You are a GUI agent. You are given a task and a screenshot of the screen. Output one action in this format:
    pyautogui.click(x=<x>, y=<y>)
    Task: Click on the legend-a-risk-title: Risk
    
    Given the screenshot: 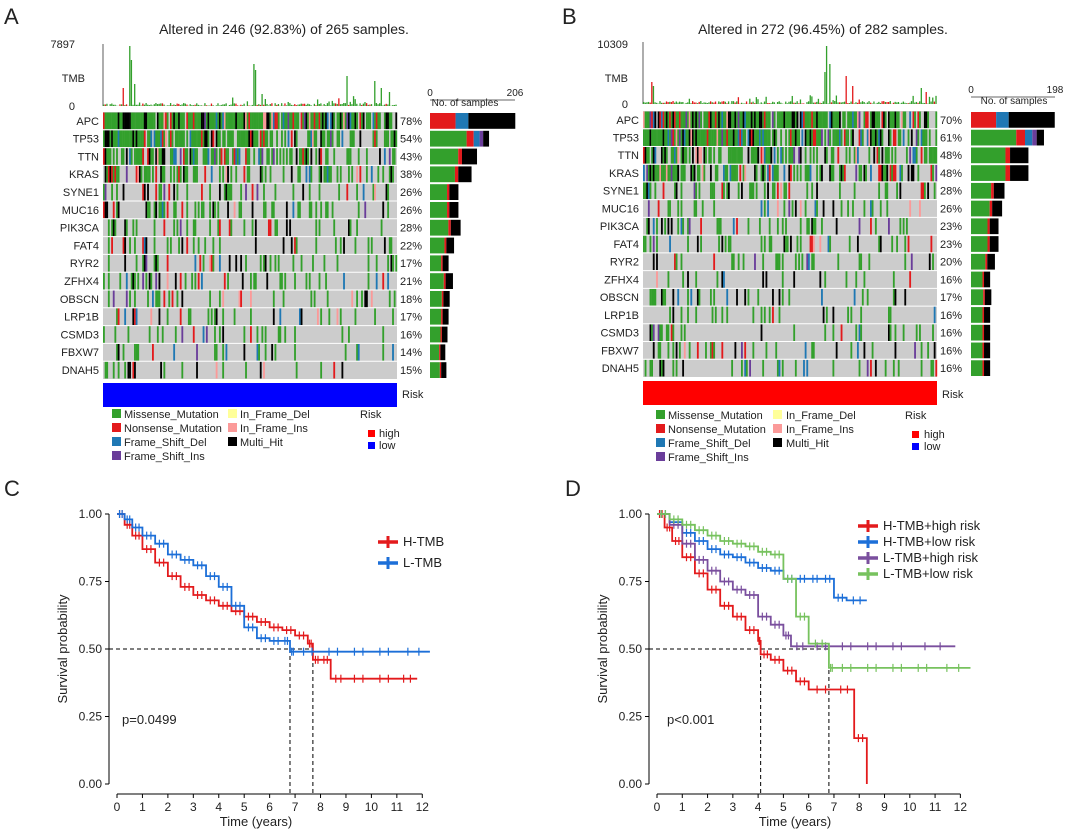 What is the action you would take?
    pyautogui.click(x=371, y=415)
    